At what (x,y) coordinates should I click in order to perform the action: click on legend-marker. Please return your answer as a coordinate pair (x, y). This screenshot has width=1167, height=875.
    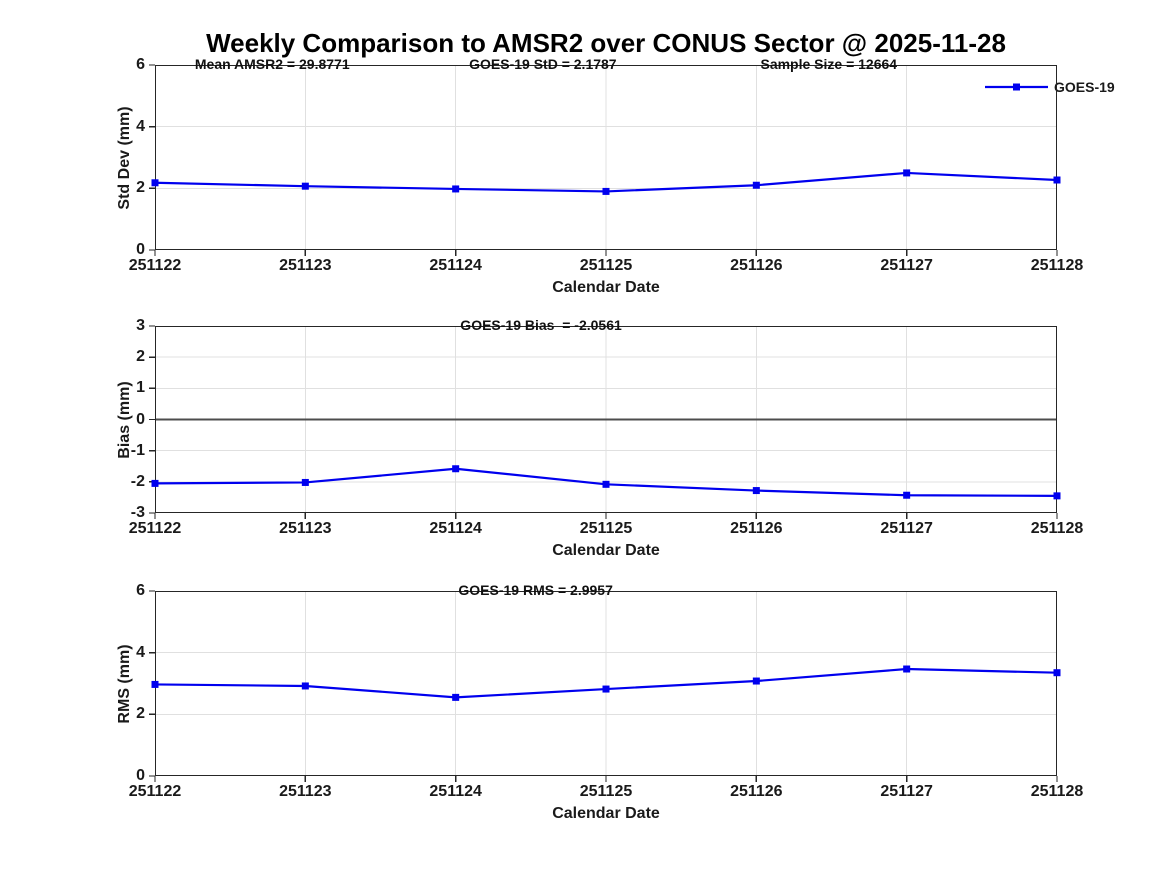
    Looking at the image, I should click on (1016, 87).